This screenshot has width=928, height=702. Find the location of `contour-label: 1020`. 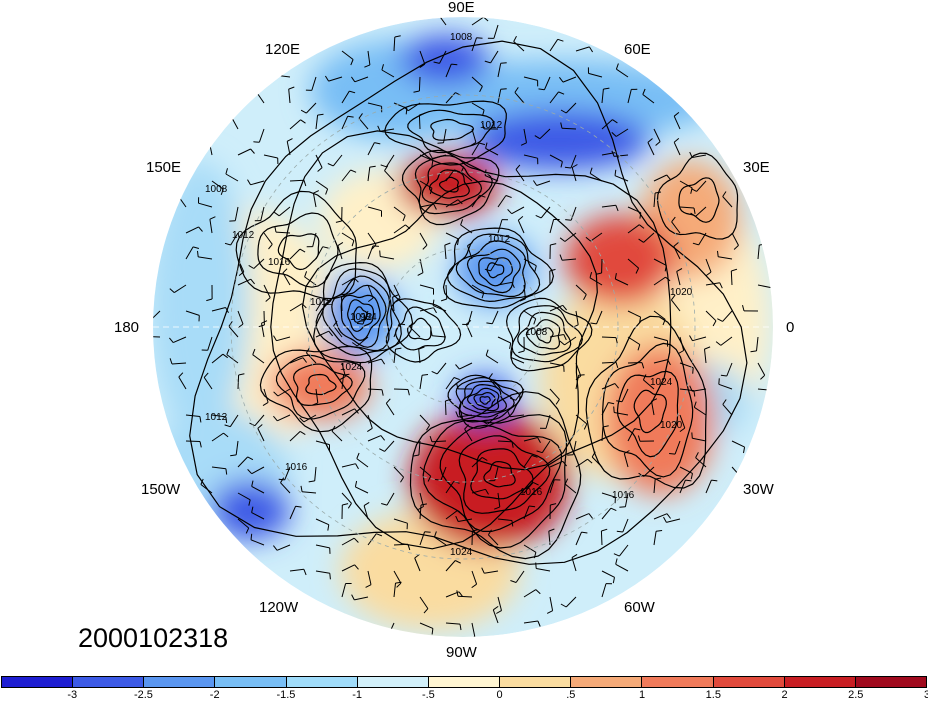

contour-label: 1020 is located at coordinates (681, 292).